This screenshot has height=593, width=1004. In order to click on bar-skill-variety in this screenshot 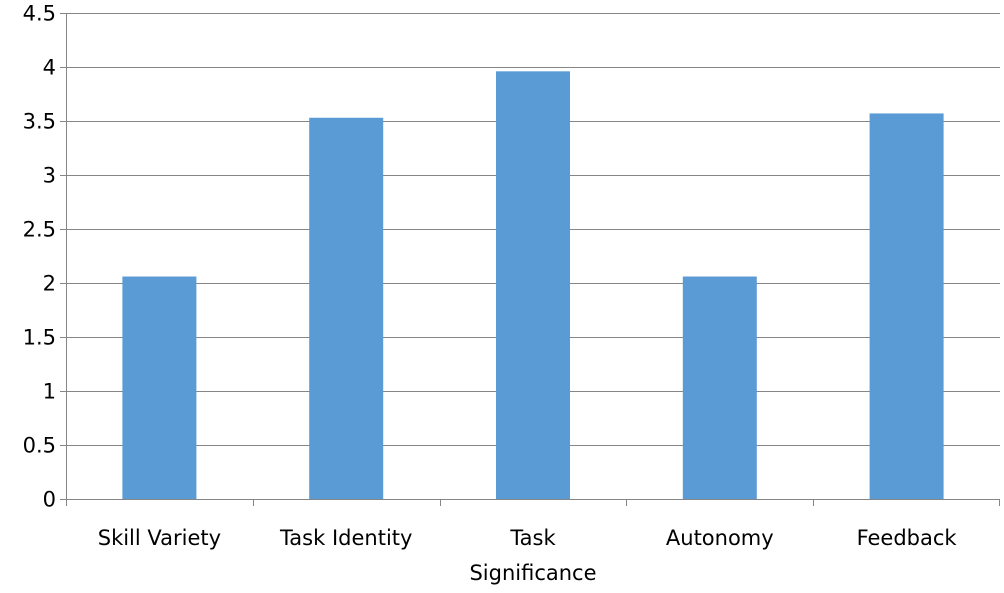, I will do `click(159, 387)`.